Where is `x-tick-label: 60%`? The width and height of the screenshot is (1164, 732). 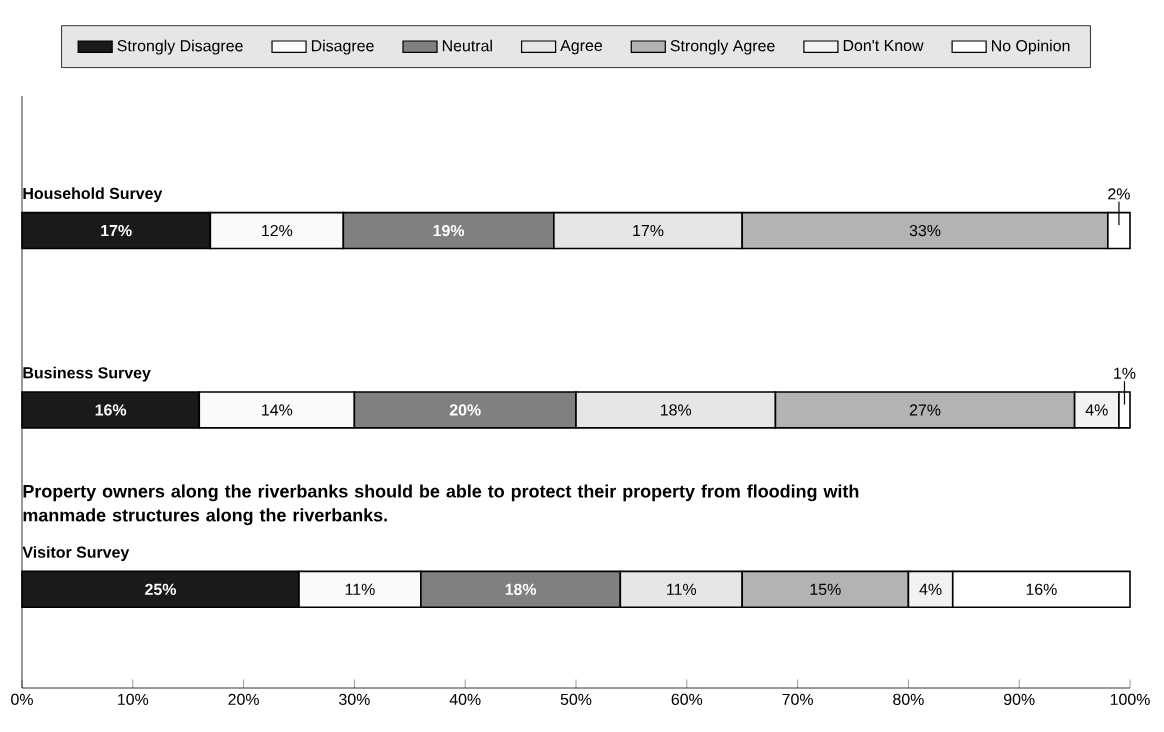 x-tick-label: 60% is located at coordinates (687, 699).